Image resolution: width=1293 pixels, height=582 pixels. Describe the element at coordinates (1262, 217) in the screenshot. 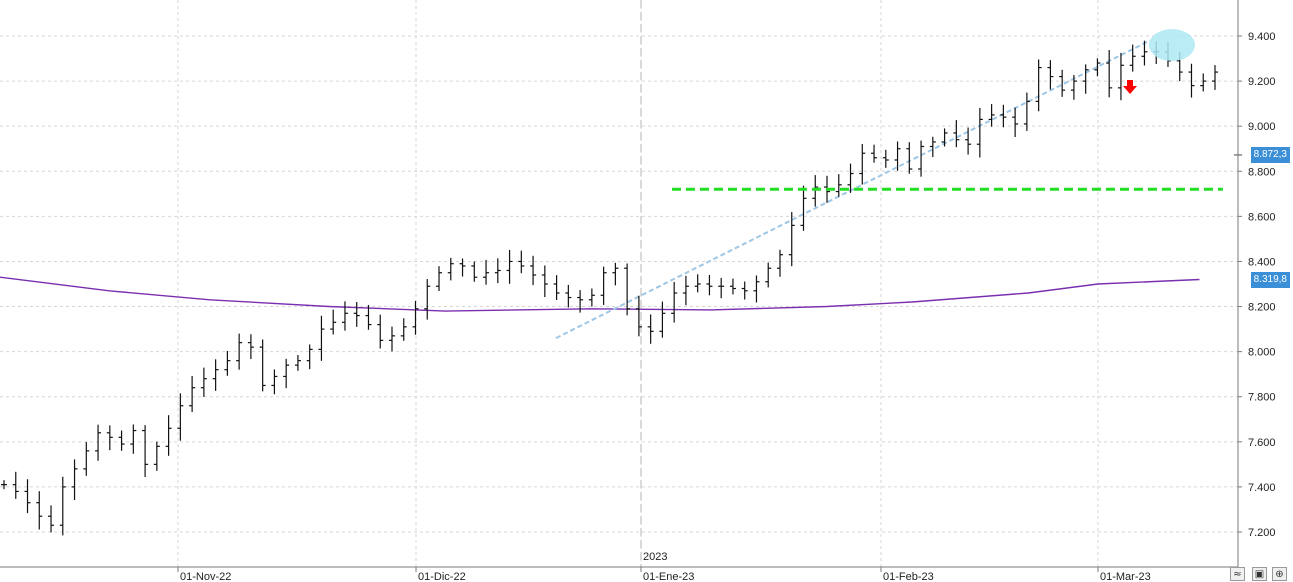

I see `price-tick-label: 8.600` at that location.